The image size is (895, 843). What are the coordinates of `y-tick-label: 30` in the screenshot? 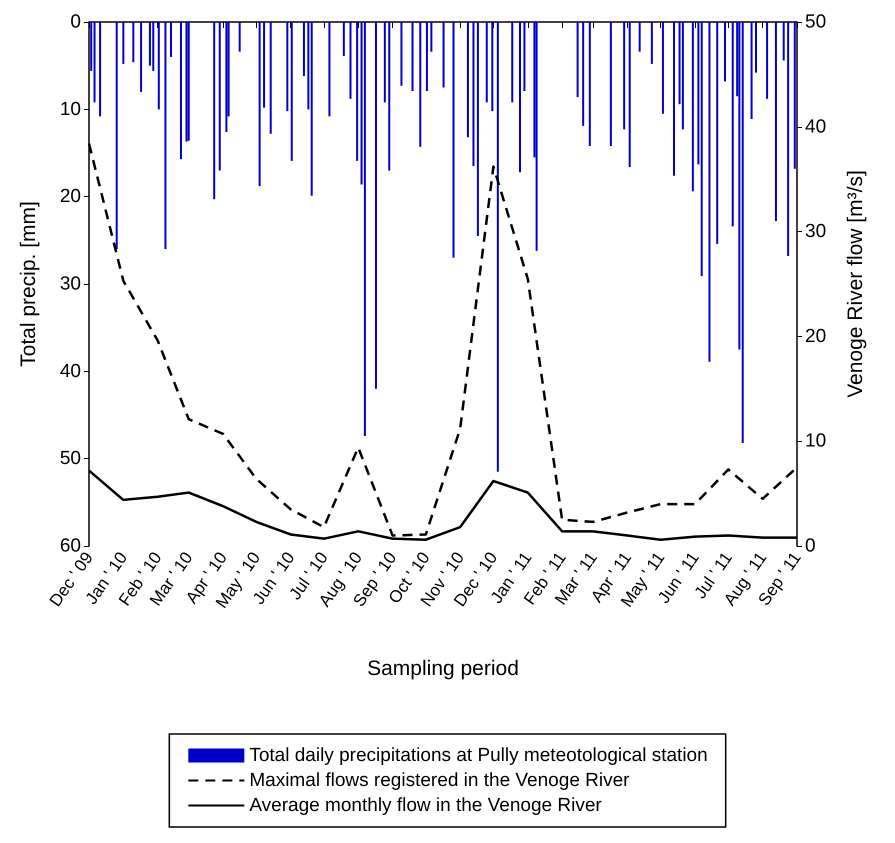 It's located at (70, 284).